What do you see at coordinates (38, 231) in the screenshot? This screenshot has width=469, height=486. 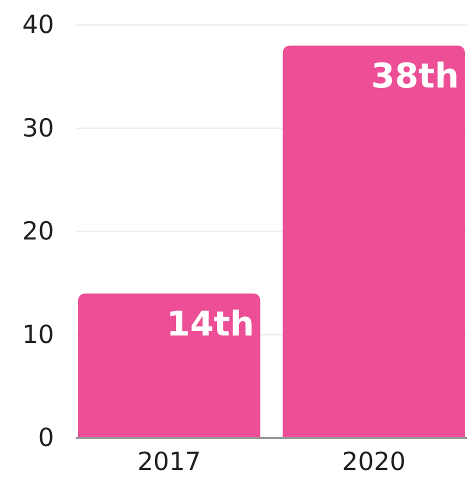 I see `y-tick-label: 20` at bounding box center [38, 231].